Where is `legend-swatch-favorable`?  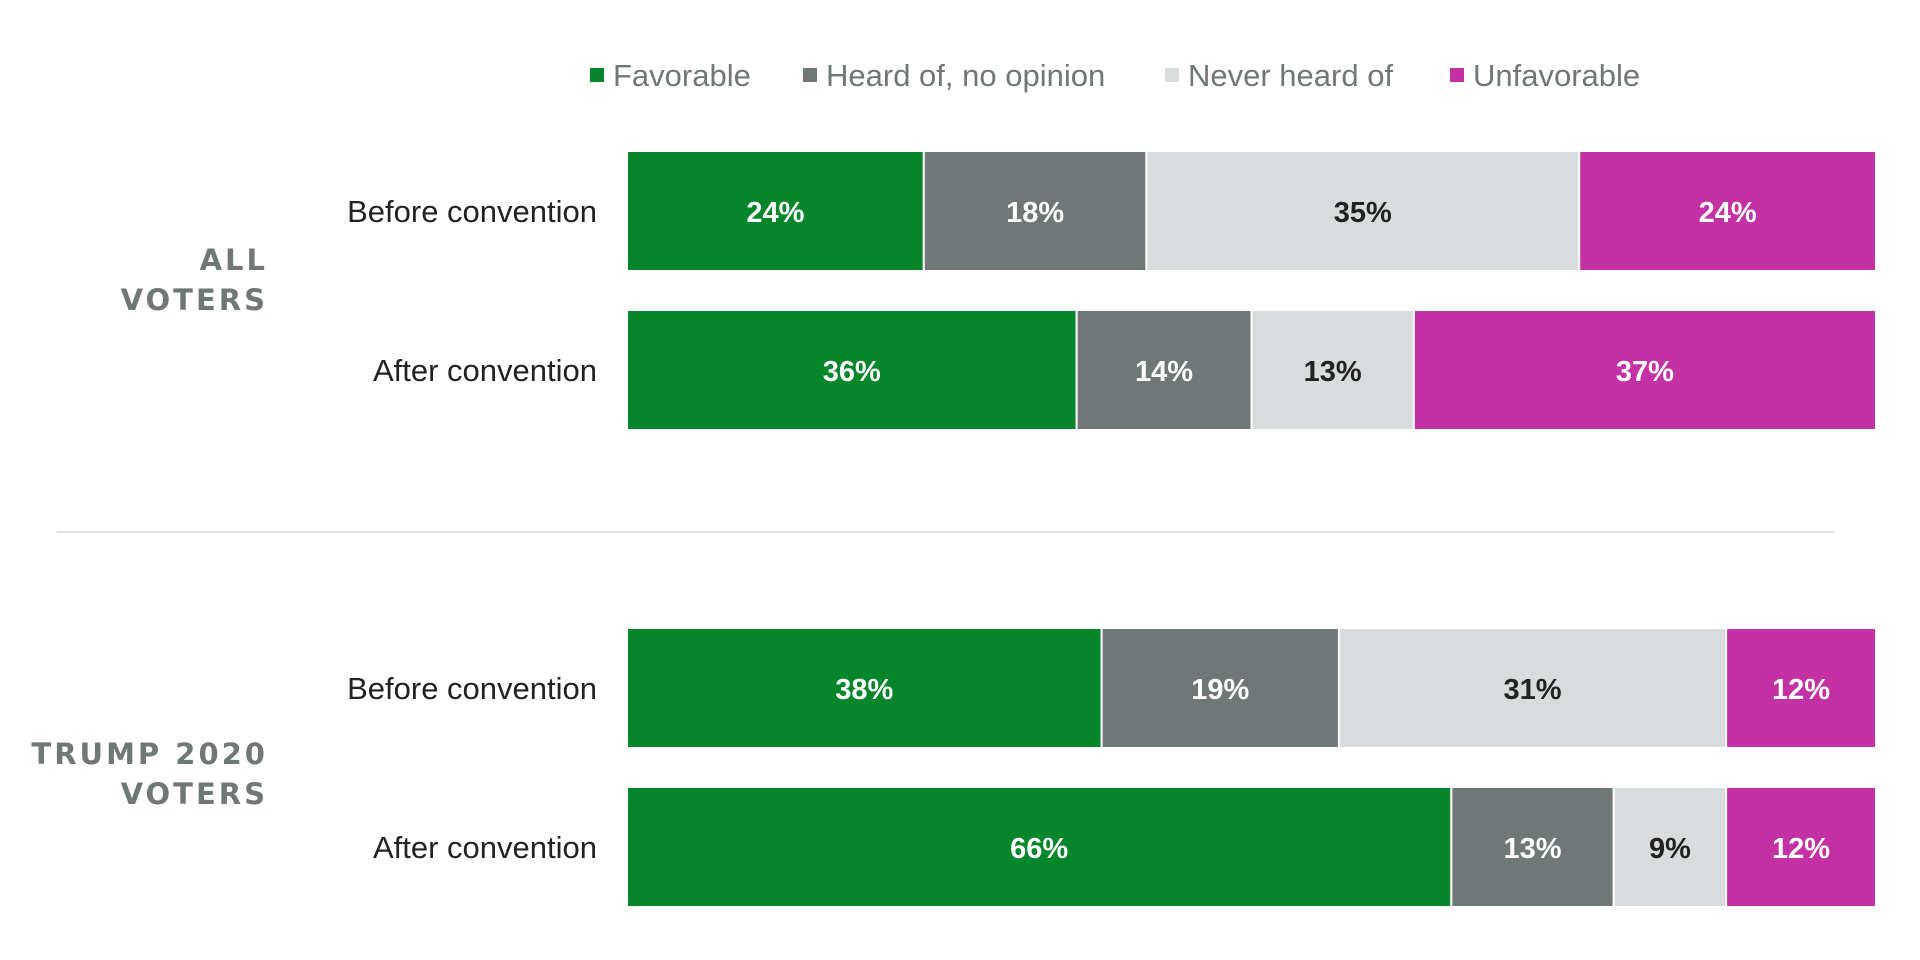 legend-swatch-favorable is located at coordinates (597, 75).